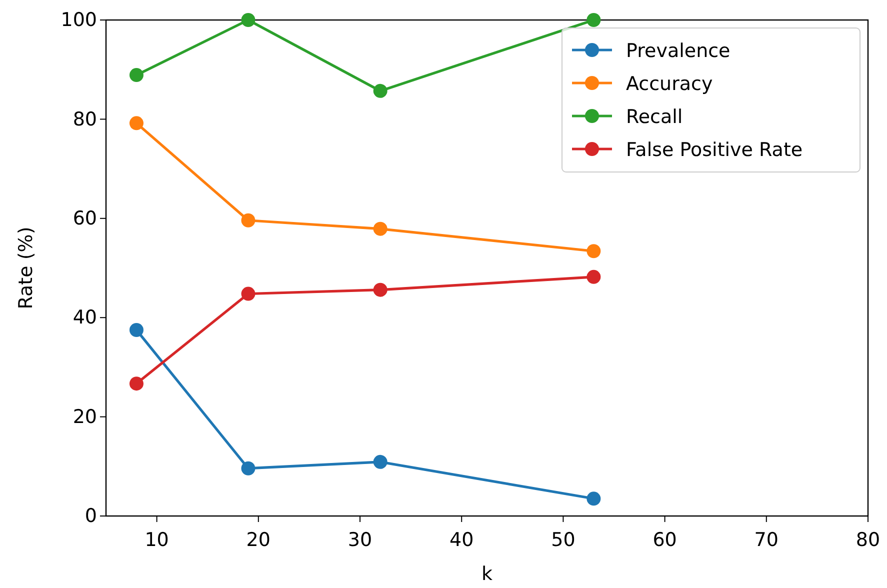  Describe the element at coordinates (84, 119) in the screenshot. I see `y-tick-label: 80` at that location.